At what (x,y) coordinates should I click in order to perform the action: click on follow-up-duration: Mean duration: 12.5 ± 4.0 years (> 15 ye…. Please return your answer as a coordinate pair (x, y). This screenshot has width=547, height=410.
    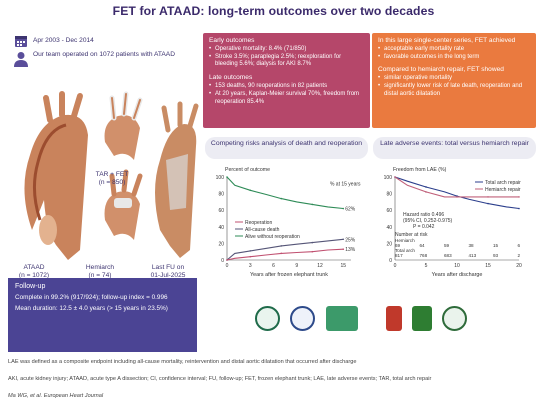
    Looking at the image, I should click on (91, 308).